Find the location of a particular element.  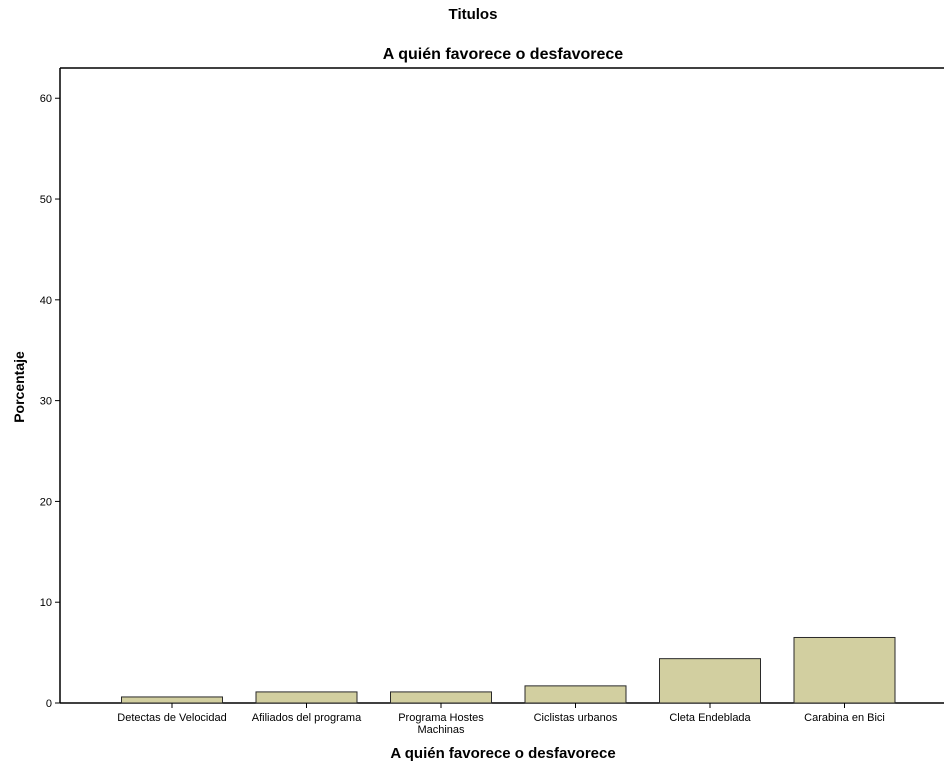

y-tick-label: 50 is located at coordinates (46, 200).